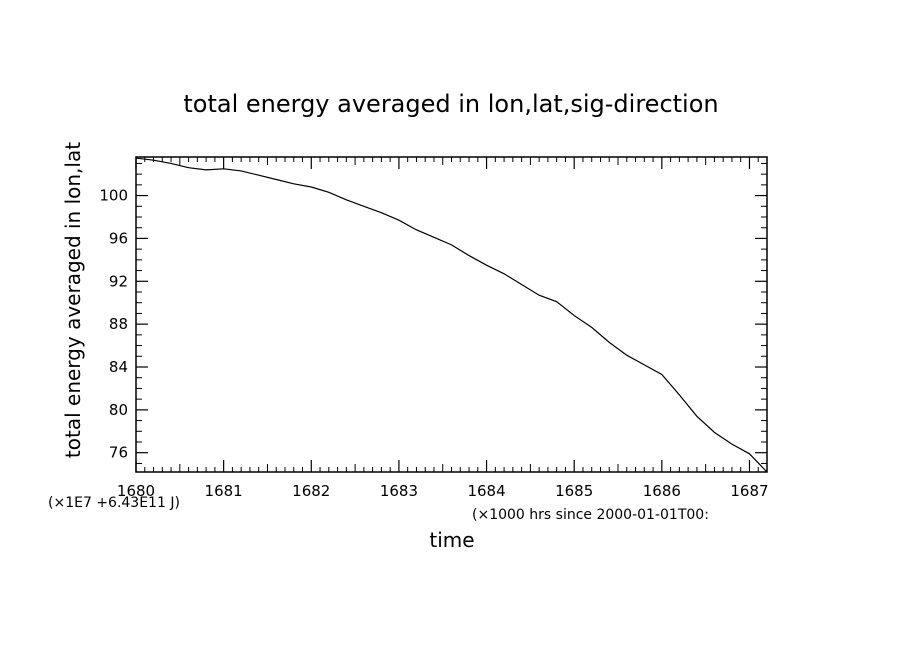  I want to click on y-tick-label: 92, so click(118, 281).